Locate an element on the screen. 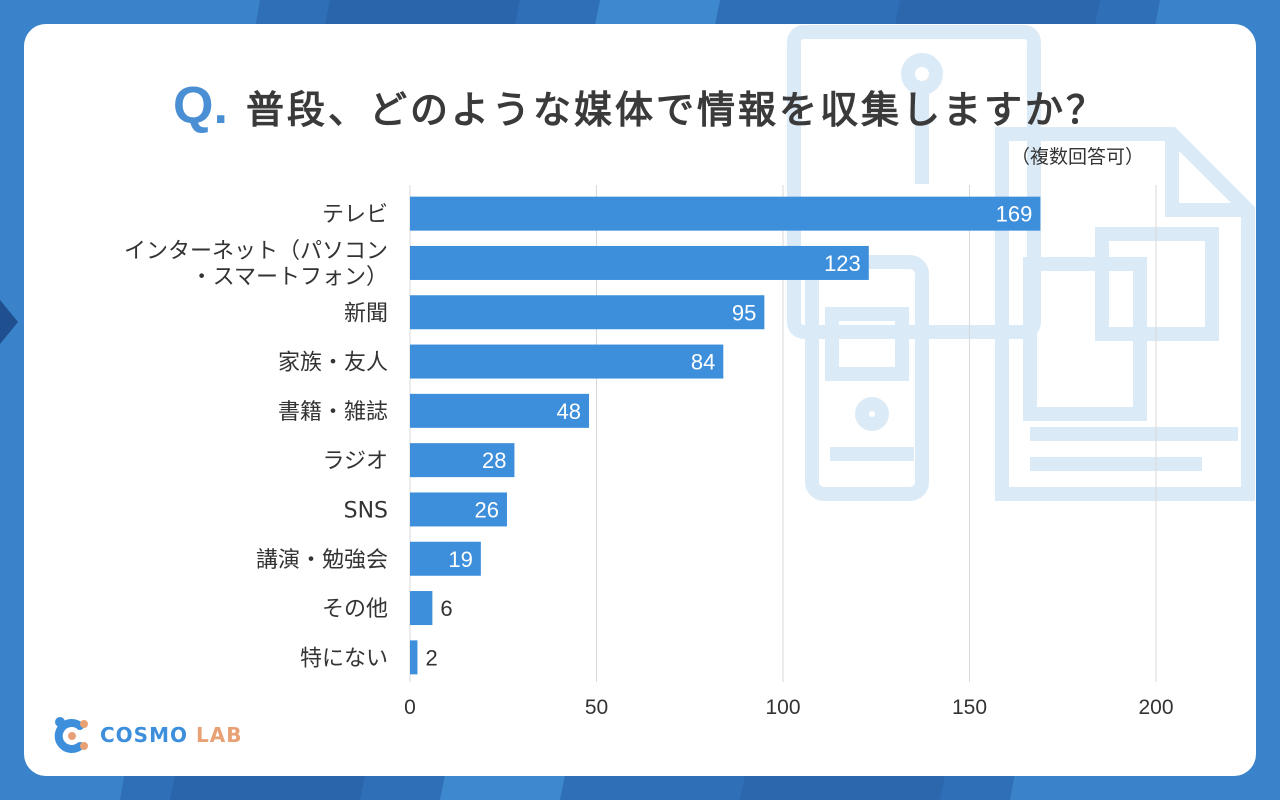 Image resolution: width=1280 pixels, height=800 pixels. page-title: 普段、どのような媒体で情報を収集しますか？ is located at coordinates (676, 110).